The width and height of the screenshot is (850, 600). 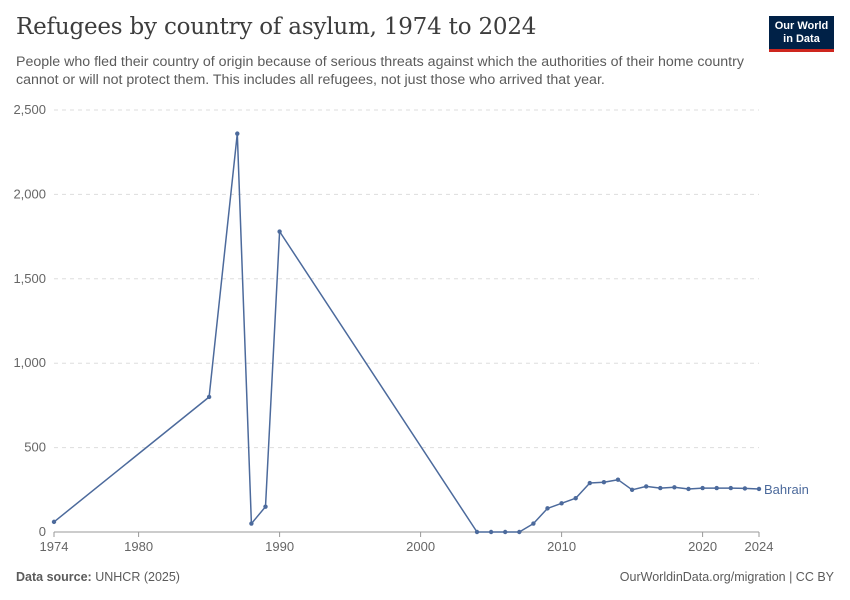 I want to click on logo-line-2: in Data, so click(x=801, y=38).